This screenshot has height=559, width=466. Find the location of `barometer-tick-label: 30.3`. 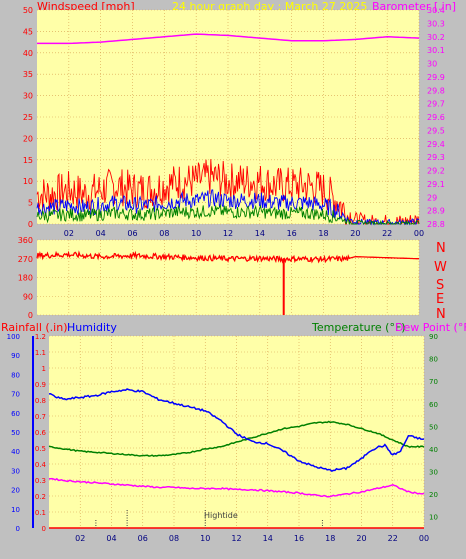

barometer-tick-label: 30.3 is located at coordinates (436, 23).